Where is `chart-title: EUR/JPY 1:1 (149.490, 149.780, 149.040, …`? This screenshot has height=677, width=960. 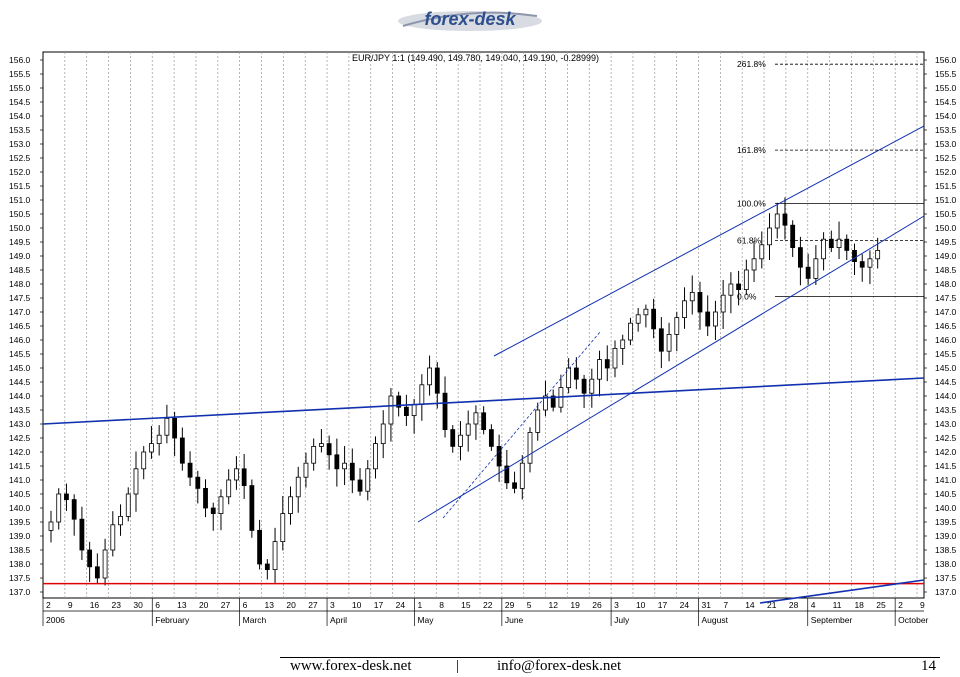
chart-title: EUR/JPY 1:1 (149.490, 149.780, 149.040, … is located at coordinates (475, 58).